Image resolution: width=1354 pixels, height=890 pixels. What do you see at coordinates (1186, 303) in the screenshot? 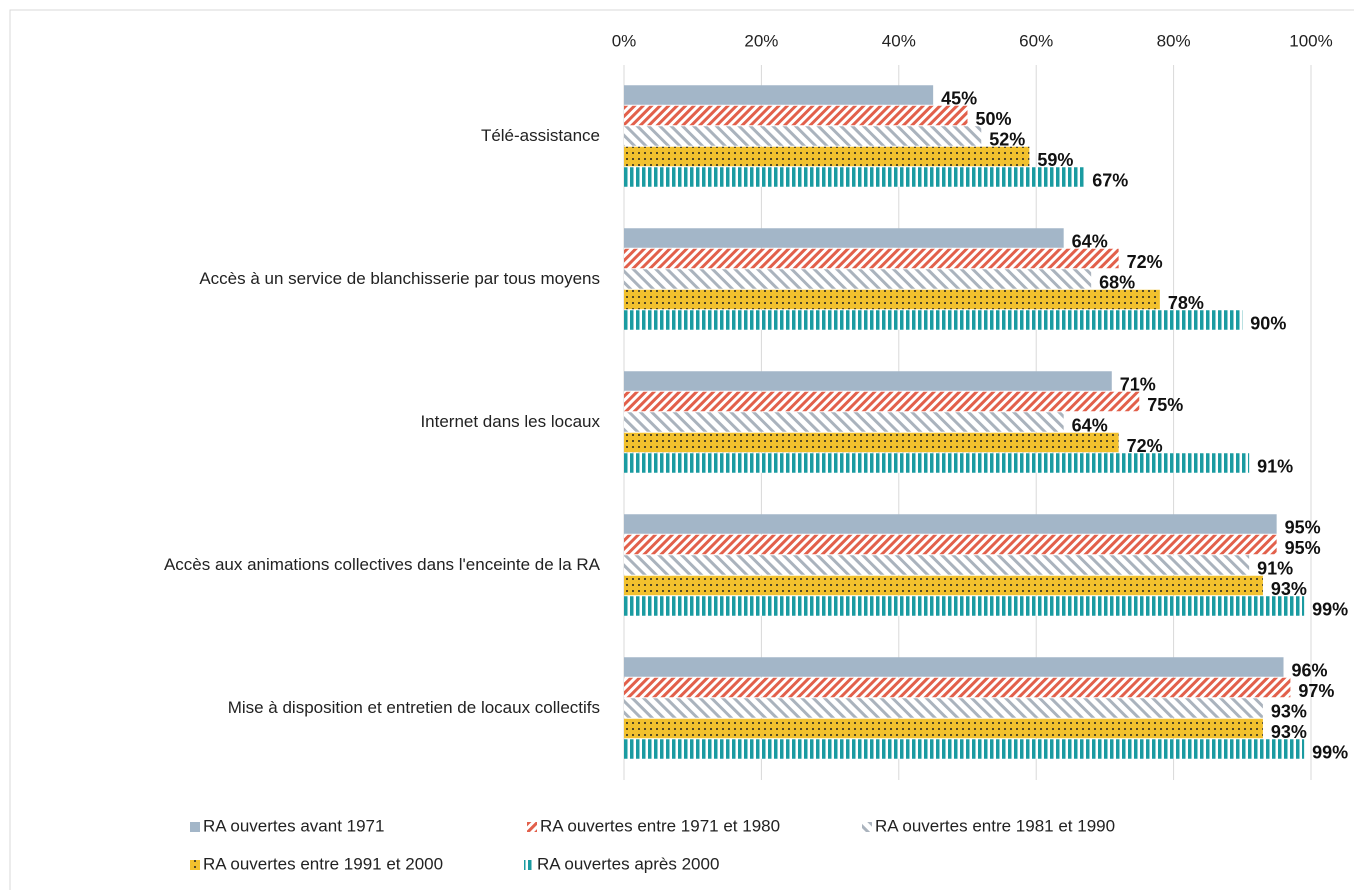
I see `value-label: 78%` at bounding box center [1186, 303].